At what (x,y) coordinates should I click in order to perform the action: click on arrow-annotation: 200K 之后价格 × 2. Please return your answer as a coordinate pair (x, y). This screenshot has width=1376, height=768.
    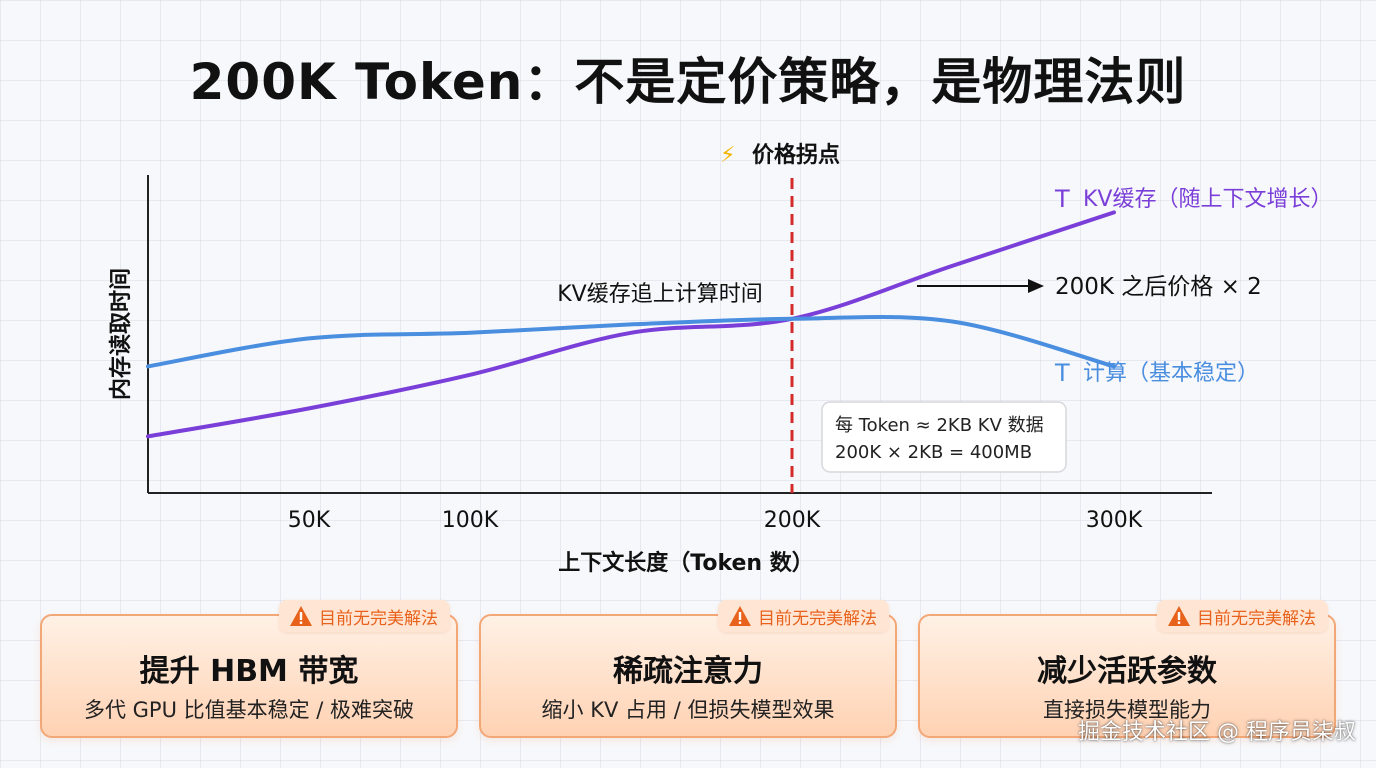
    Looking at the image, I should click on (1089, 287).